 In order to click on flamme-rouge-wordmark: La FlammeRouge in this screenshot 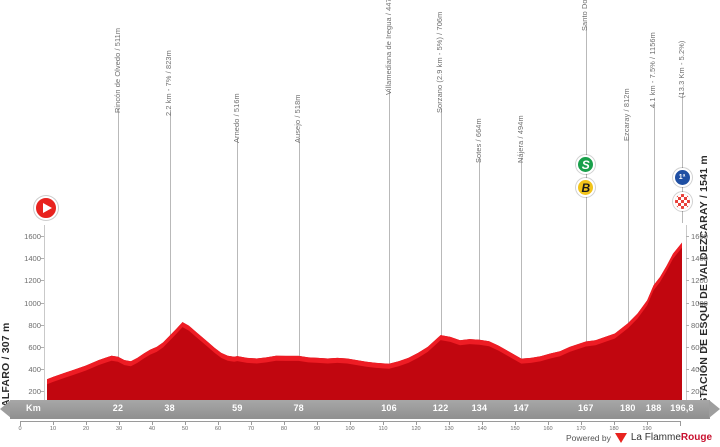, I will do `click(671, 437)`.